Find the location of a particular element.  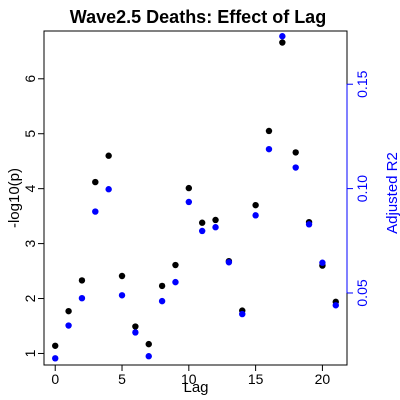

x-axis: 0 5 10 15 20 is located at coordinates (191, 375).